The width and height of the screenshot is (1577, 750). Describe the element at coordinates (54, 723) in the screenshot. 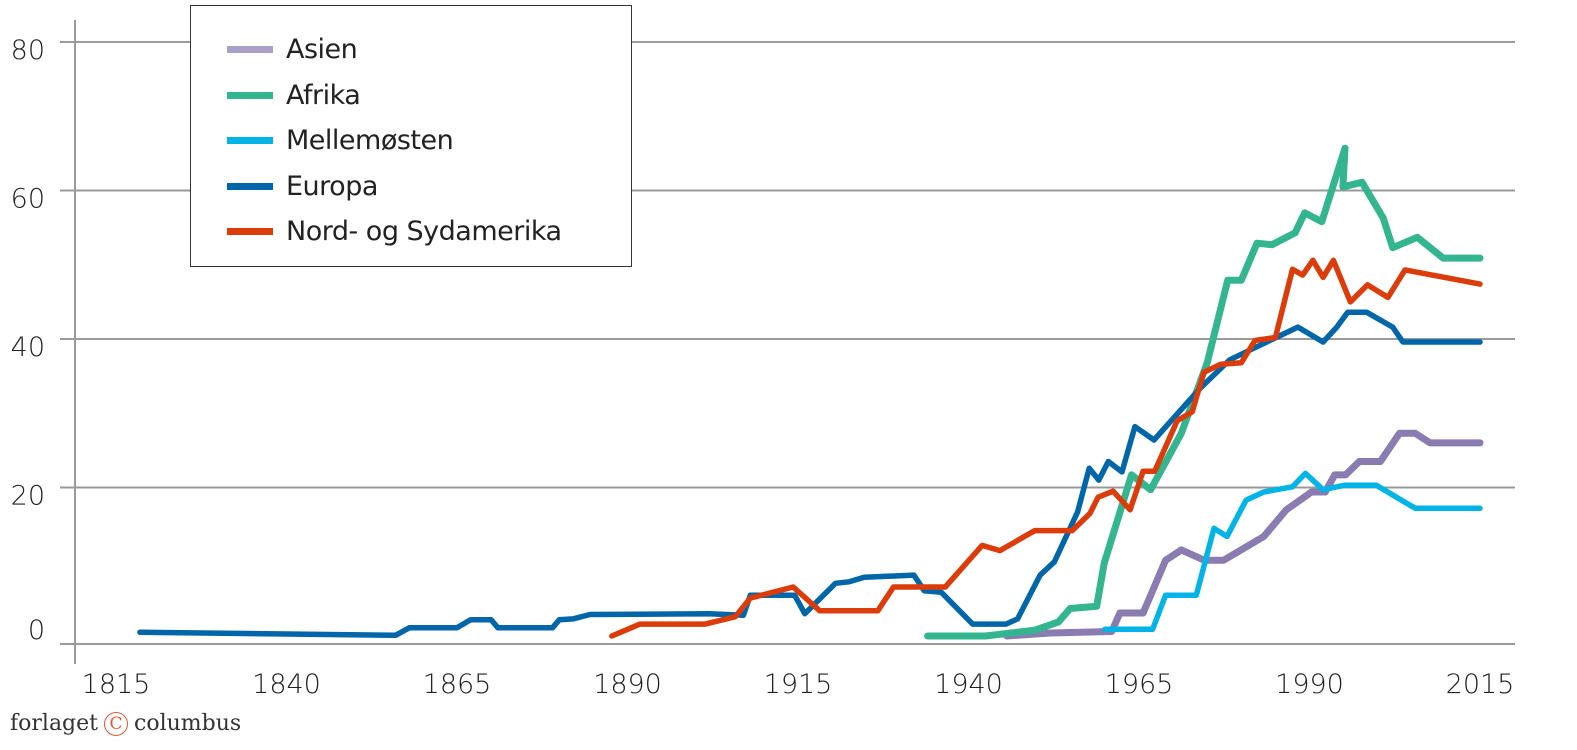

I see `logo-text-left: forlaget` at that location.